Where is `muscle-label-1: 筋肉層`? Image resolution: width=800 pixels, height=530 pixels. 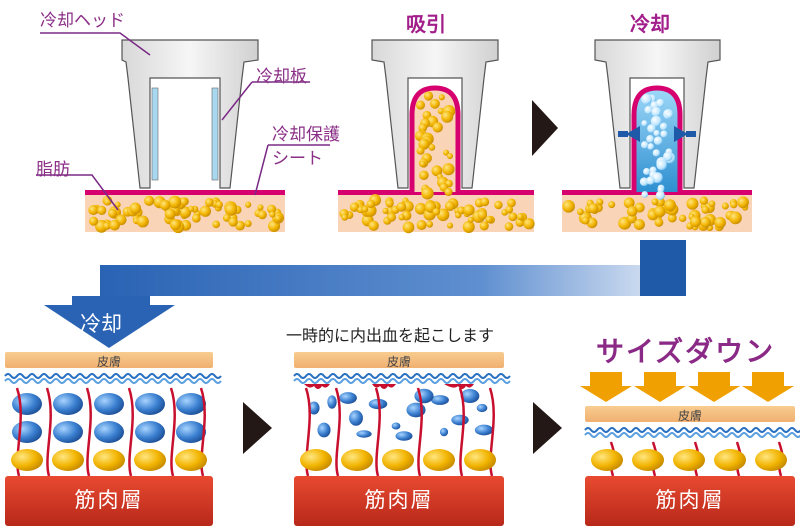
muscle-label-1: 筋肉層 is located at coordinates (109, 500).